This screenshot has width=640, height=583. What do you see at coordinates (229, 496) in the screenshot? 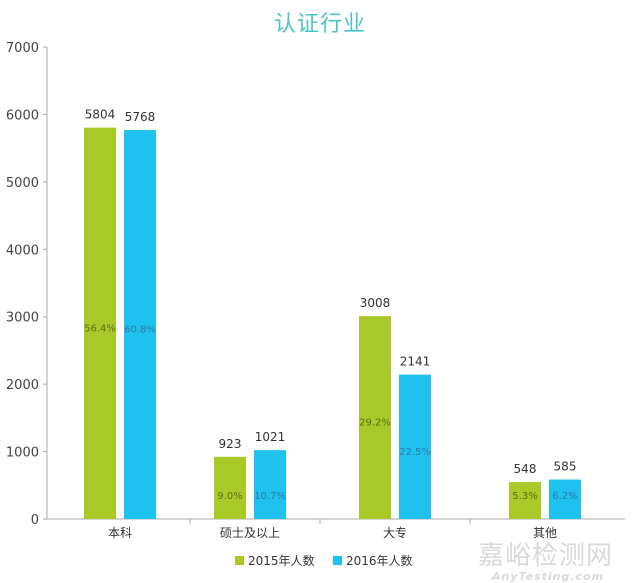
I see `percent-label: 9.0%` at bounding box center [229, 496].